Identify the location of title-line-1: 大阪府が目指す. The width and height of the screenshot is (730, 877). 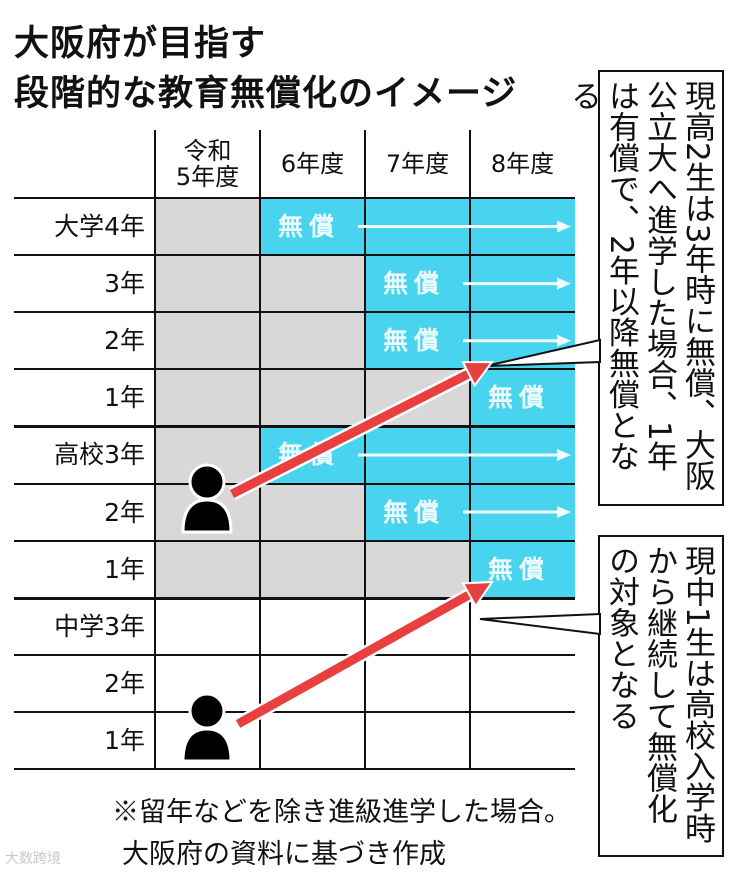
(140, 44).